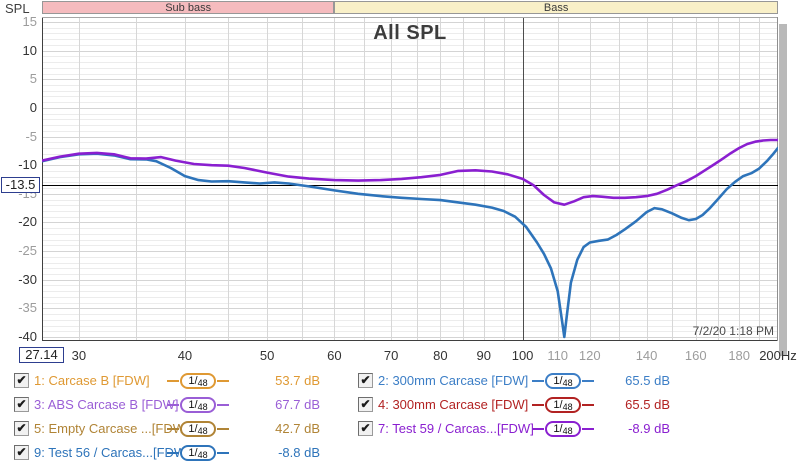 This screenshot has width=800, height=469. I want to click on legend-label-4: 4: 300mm Carcase [FDW], so click(453, 404).